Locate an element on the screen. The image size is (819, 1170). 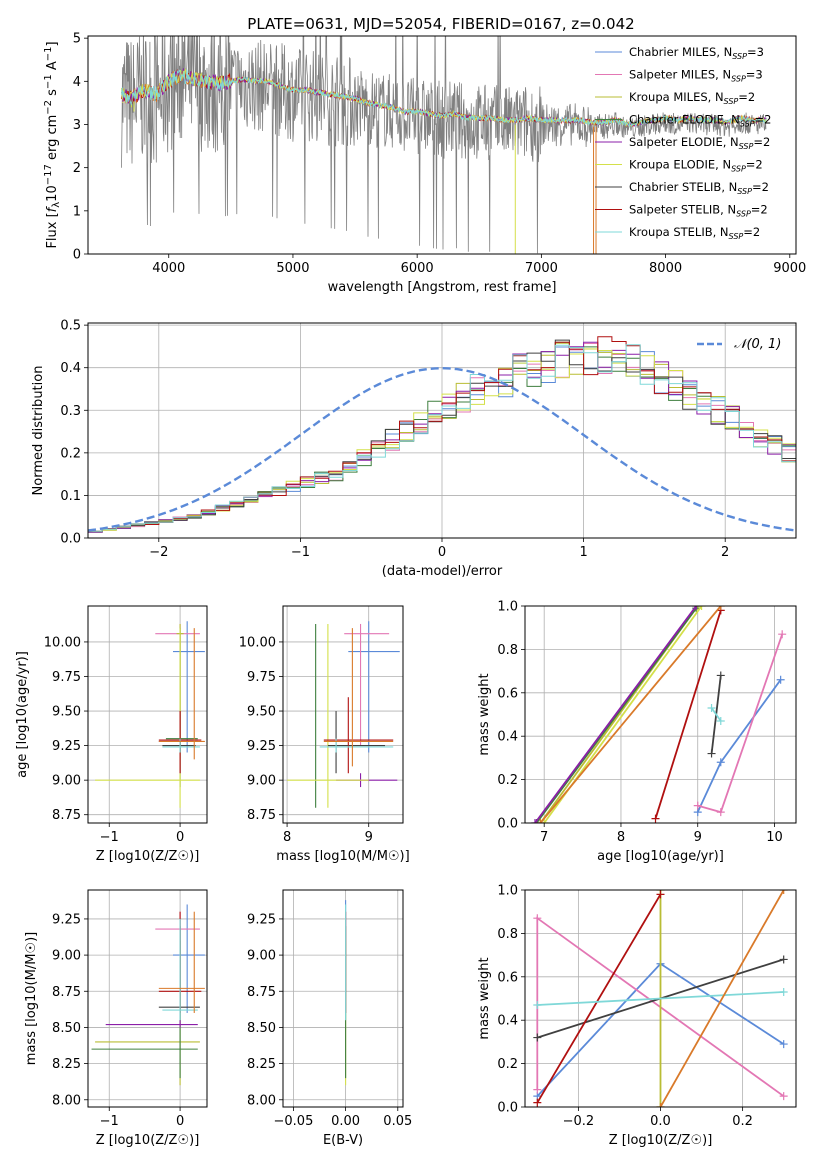
spectrum-ytick-label: 4 is located at coordinates (77, 82).